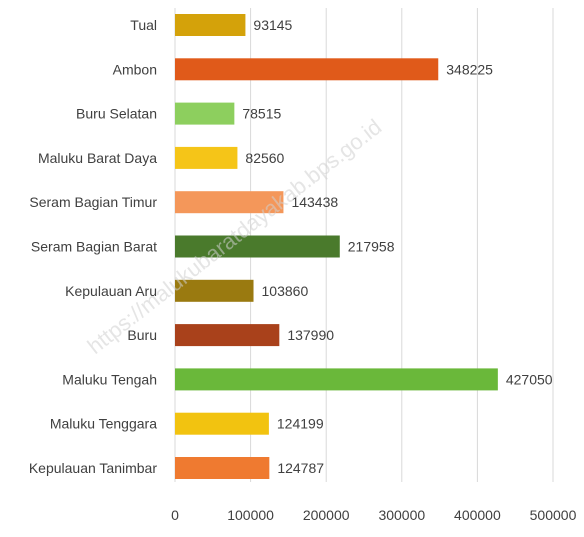 This screenshot has height=537, width=584. Describe the element at coordinates (97, 158) in the screenshot. I see `category-label: Maluku Barat Daya` at that location.